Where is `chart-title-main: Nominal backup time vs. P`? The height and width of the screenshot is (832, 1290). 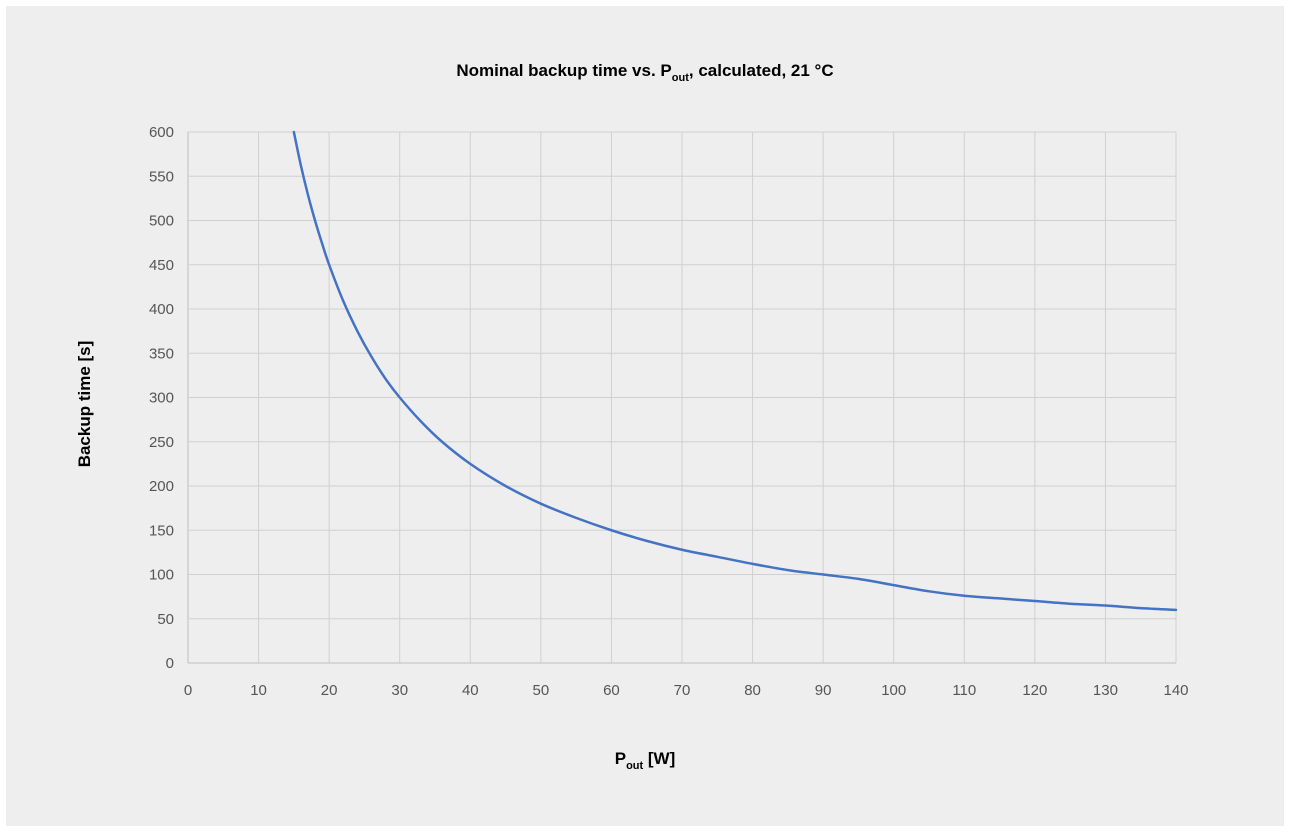
chart-title-main: Nominal backup time vs. P is located at coordinates (563, 70).